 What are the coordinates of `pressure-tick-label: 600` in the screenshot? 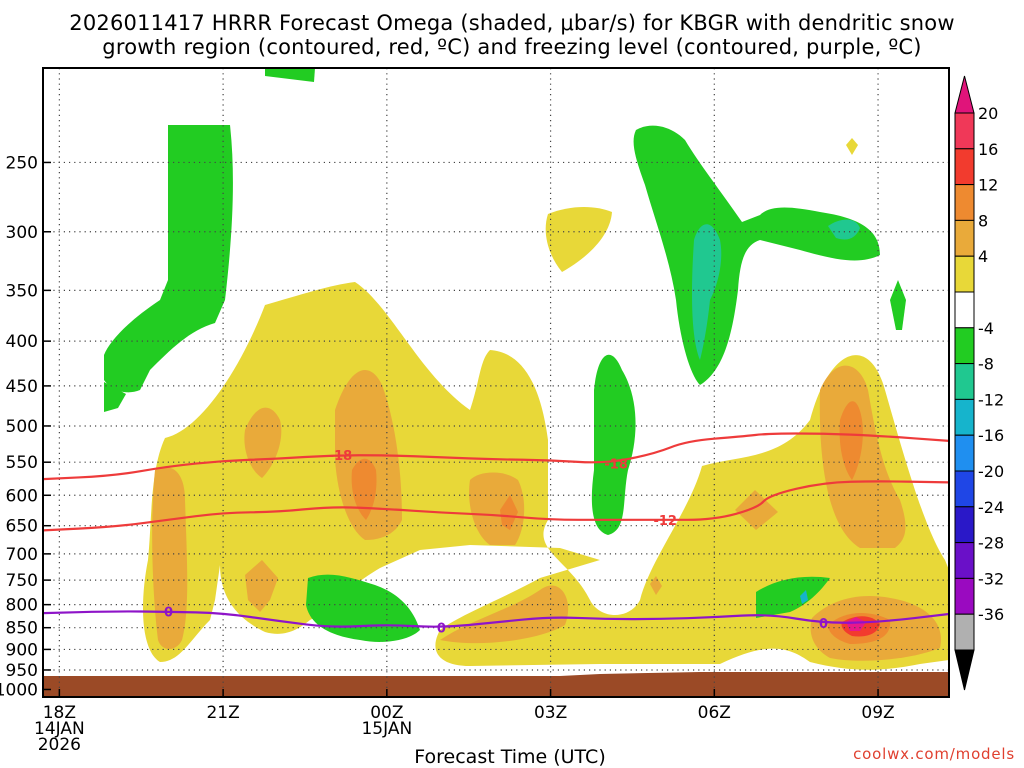 It's located at (22, 496).